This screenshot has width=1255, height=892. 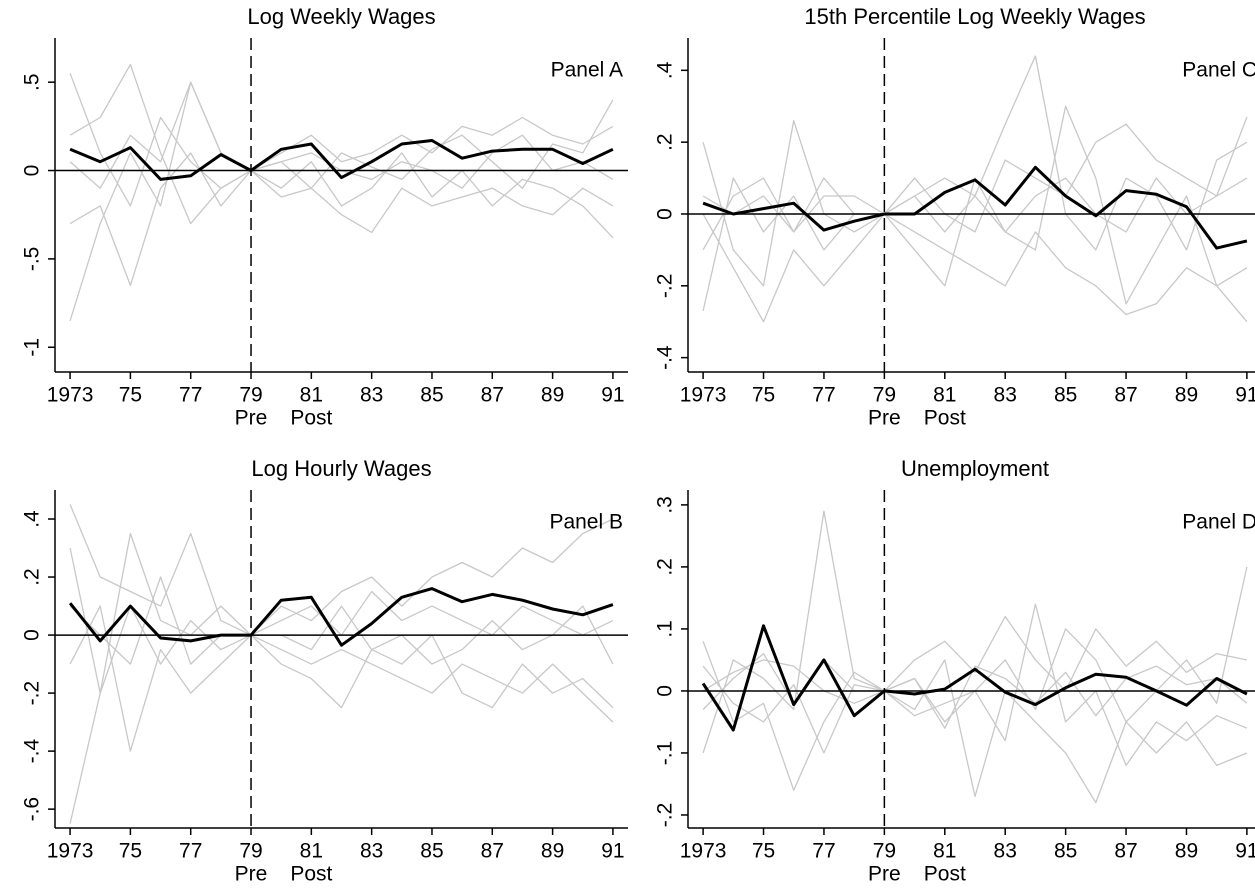 What do you see at coordinates (587, 70) in the screenshot?
I see `panel-label: Panel A` at bounding box center [587, 70].